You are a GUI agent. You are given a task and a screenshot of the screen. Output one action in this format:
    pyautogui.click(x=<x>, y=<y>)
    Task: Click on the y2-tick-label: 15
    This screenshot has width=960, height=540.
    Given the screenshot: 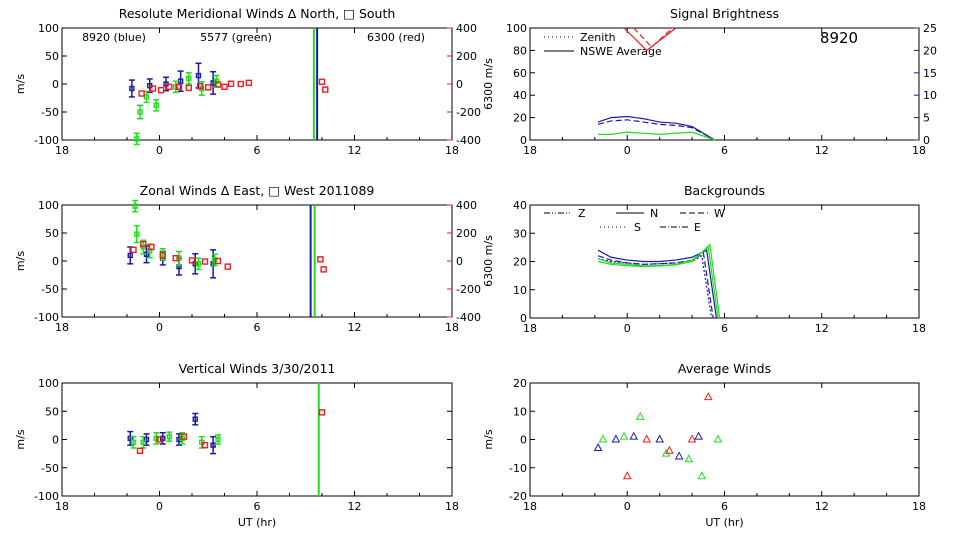 What is the action you would take?
    pyautogui.click(x=930, y=73)
    